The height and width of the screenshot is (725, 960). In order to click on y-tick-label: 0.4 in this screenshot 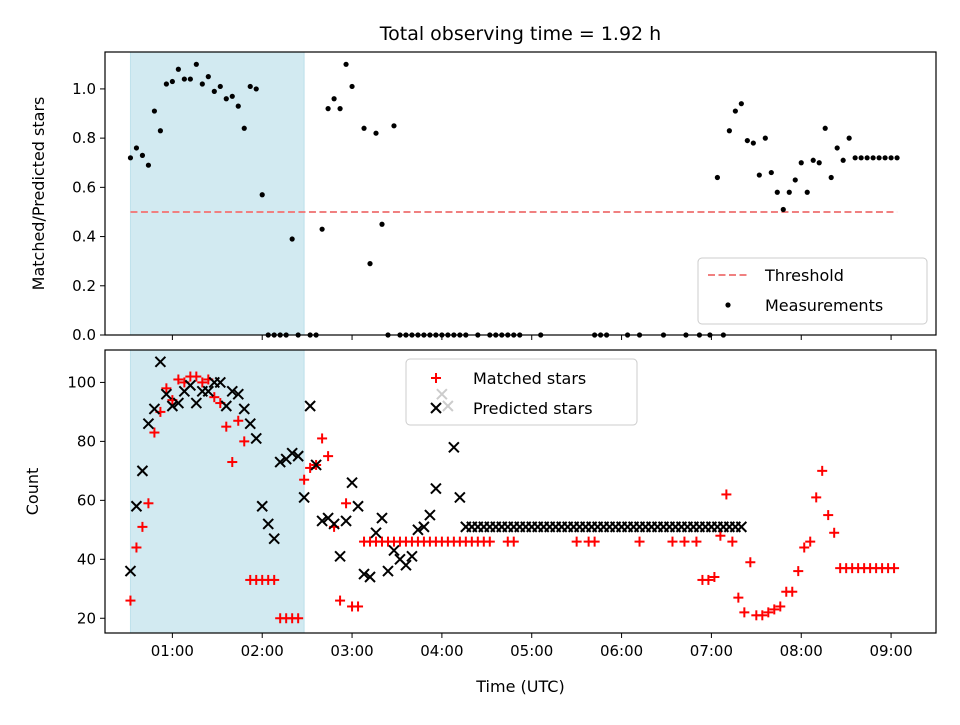, I will do `click(84, 237)`.